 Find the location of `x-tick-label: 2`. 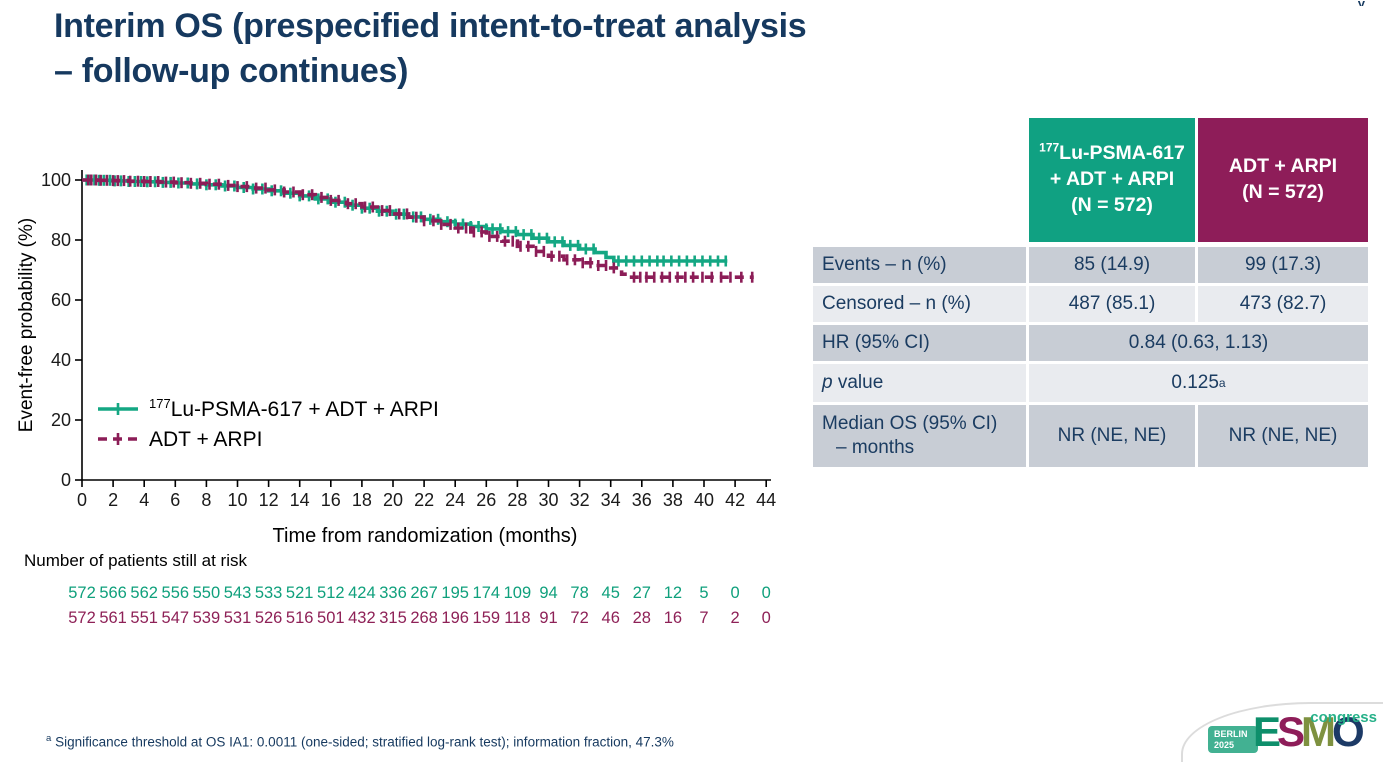

x-tick-label: 2 is located at coordinates (113, 500).